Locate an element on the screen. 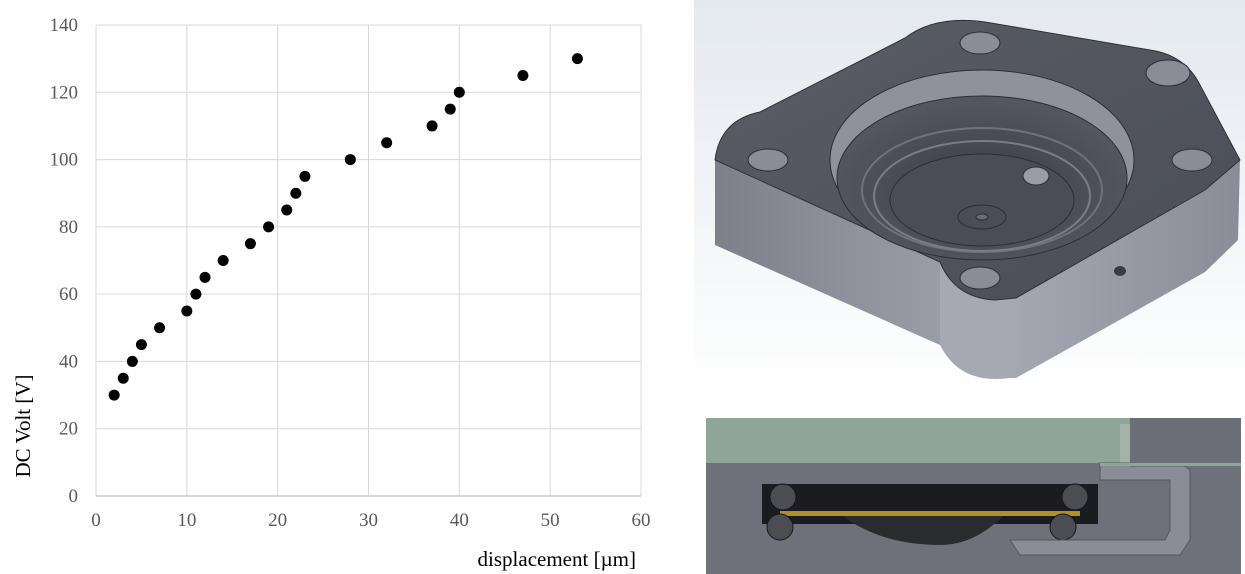 This screenshot has width=1245, height=574. y-axis-title: DC Volt [V] is located at coordinates (23, 425).